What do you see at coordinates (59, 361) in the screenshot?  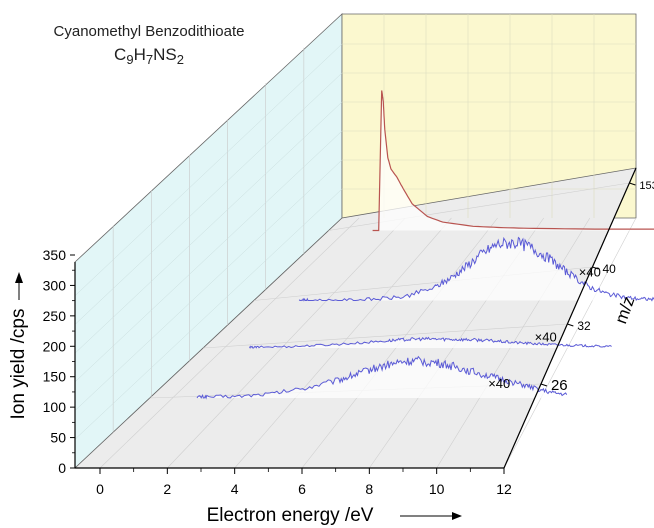 I see `y-ticks: 0 50 100 150 200 250 300 350` at bounding box center [59, 361].